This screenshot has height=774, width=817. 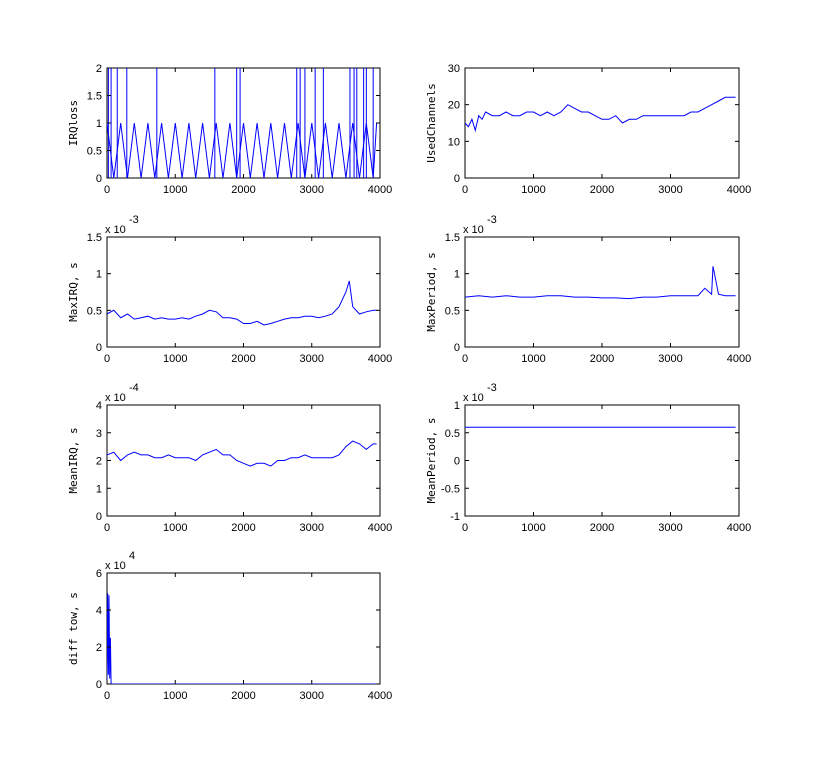 I want to click on y-axis-label: IRQloss, so click(x=73, y=123).